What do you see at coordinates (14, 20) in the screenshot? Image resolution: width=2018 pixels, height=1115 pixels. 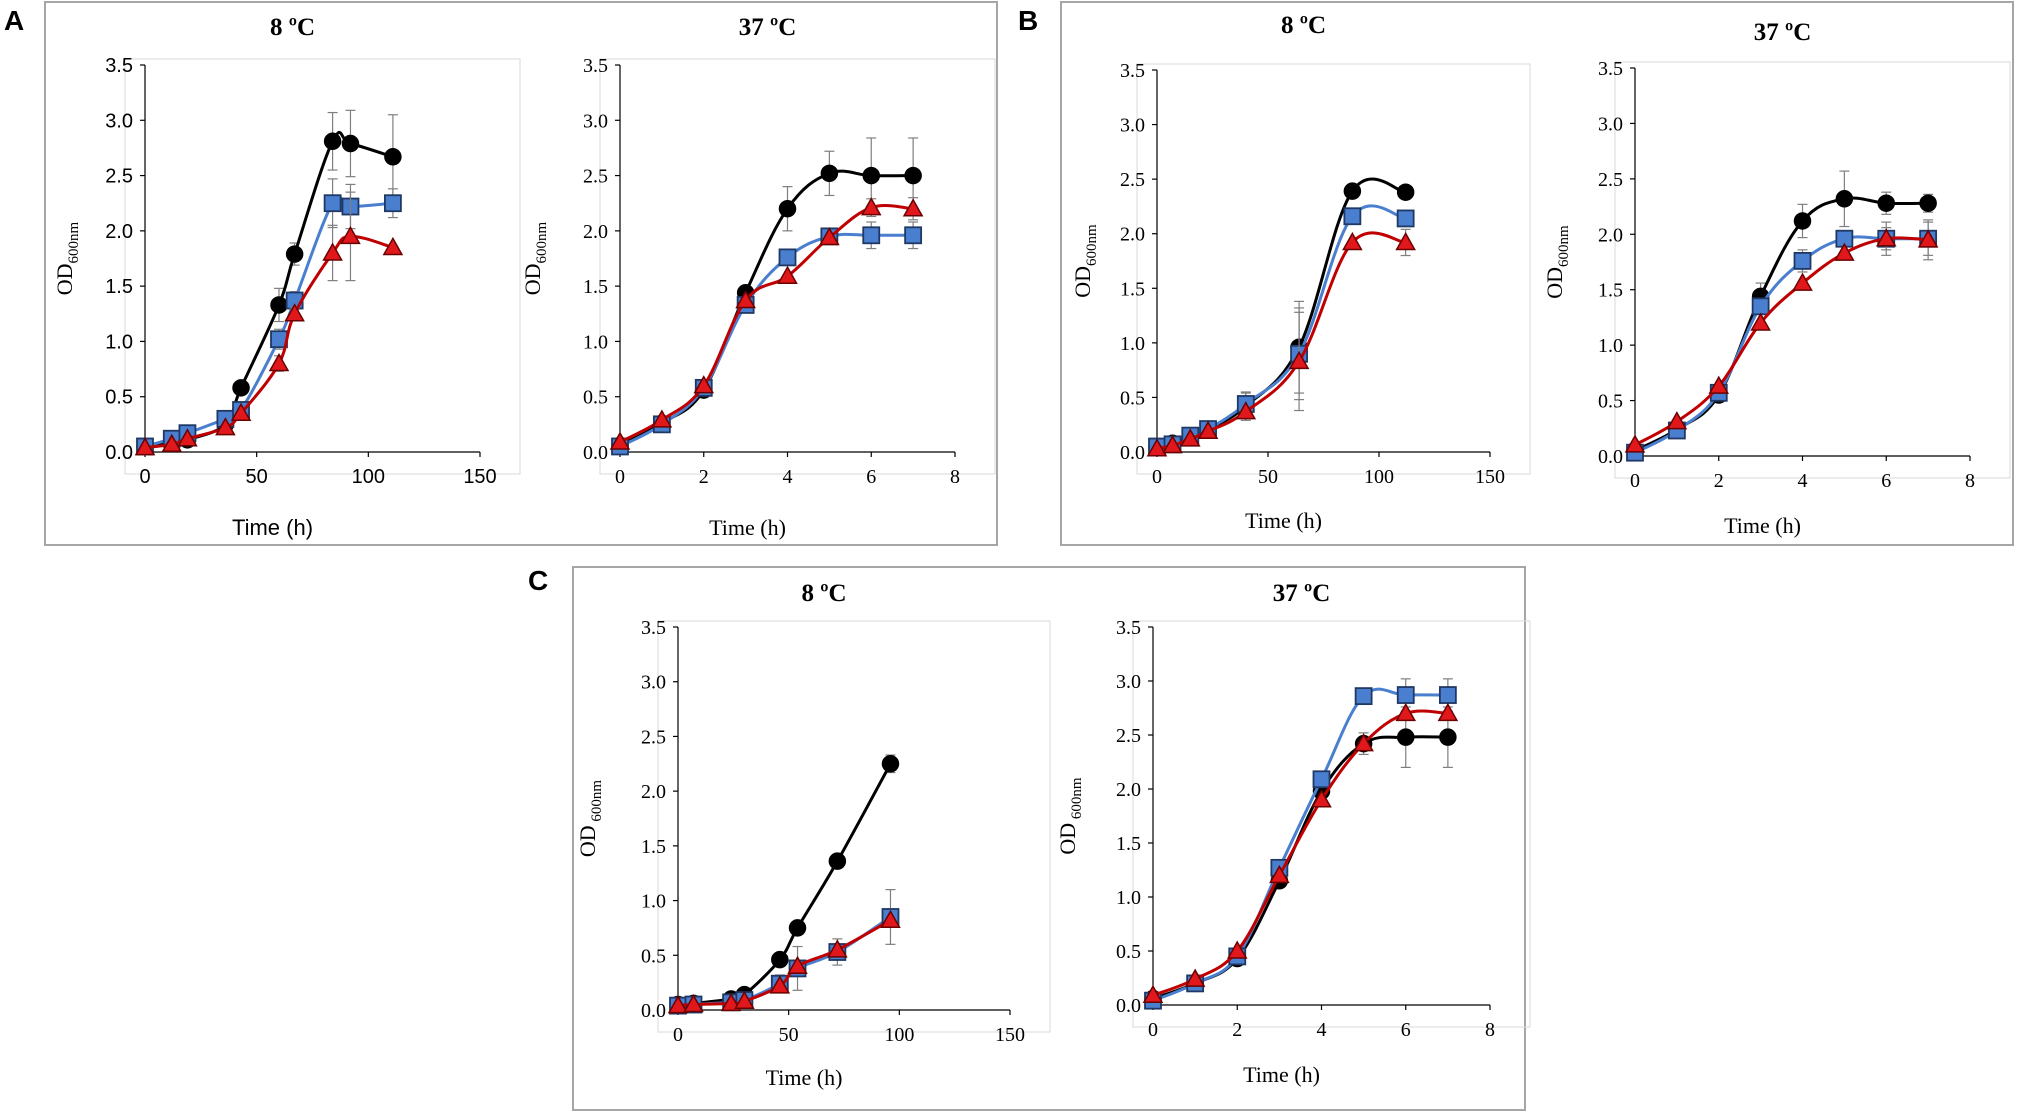 I see `panel-a-letter: A` at bounding box center [14, 20].